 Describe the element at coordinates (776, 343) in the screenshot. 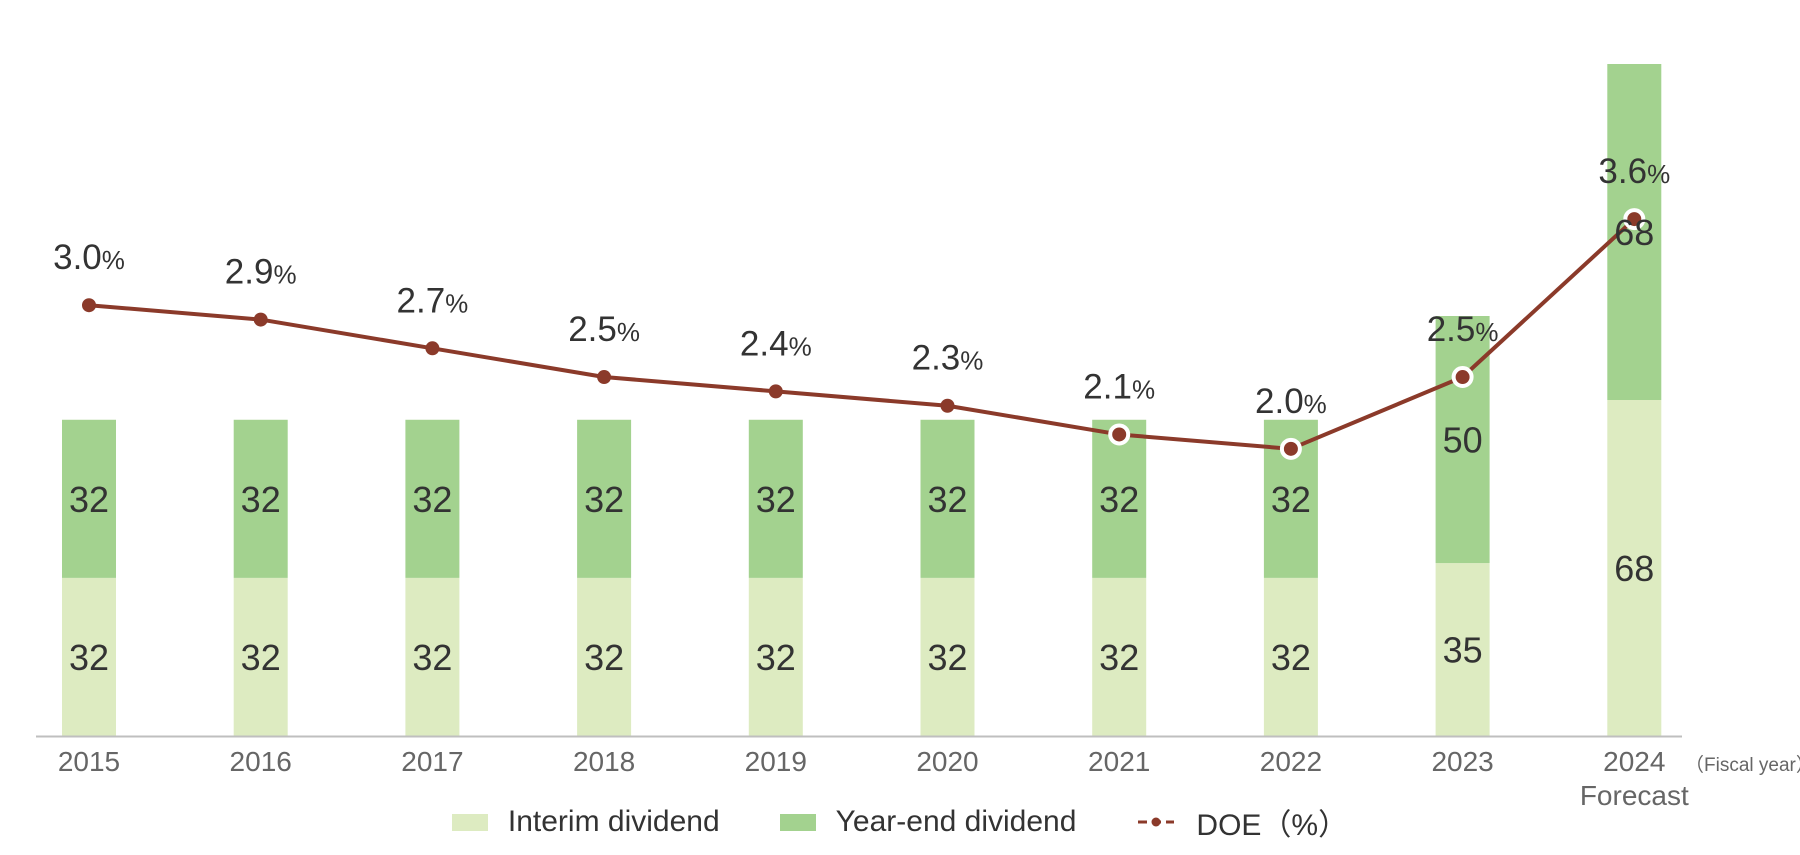

I see `doe-label: 2.4%` at that location.